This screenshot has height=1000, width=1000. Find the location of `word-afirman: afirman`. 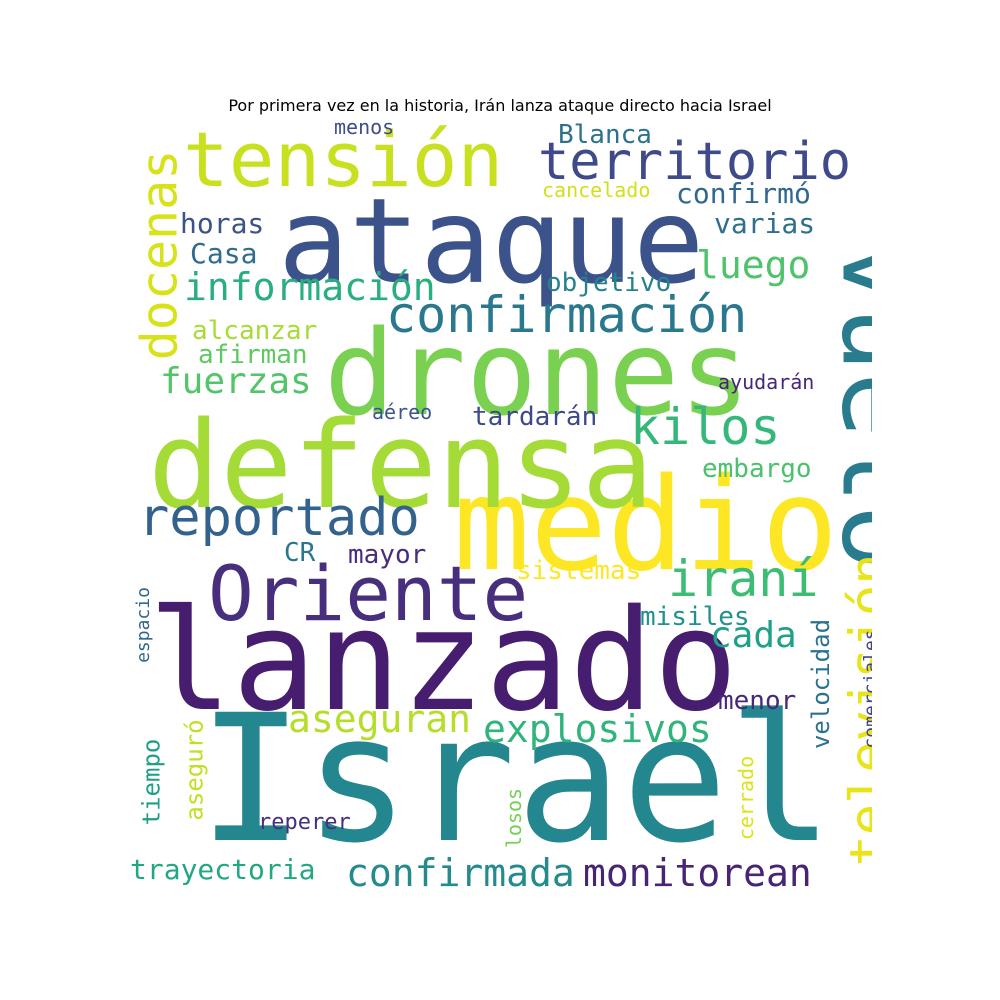

word-afirman: afirman is located at coordinates (253, 355).